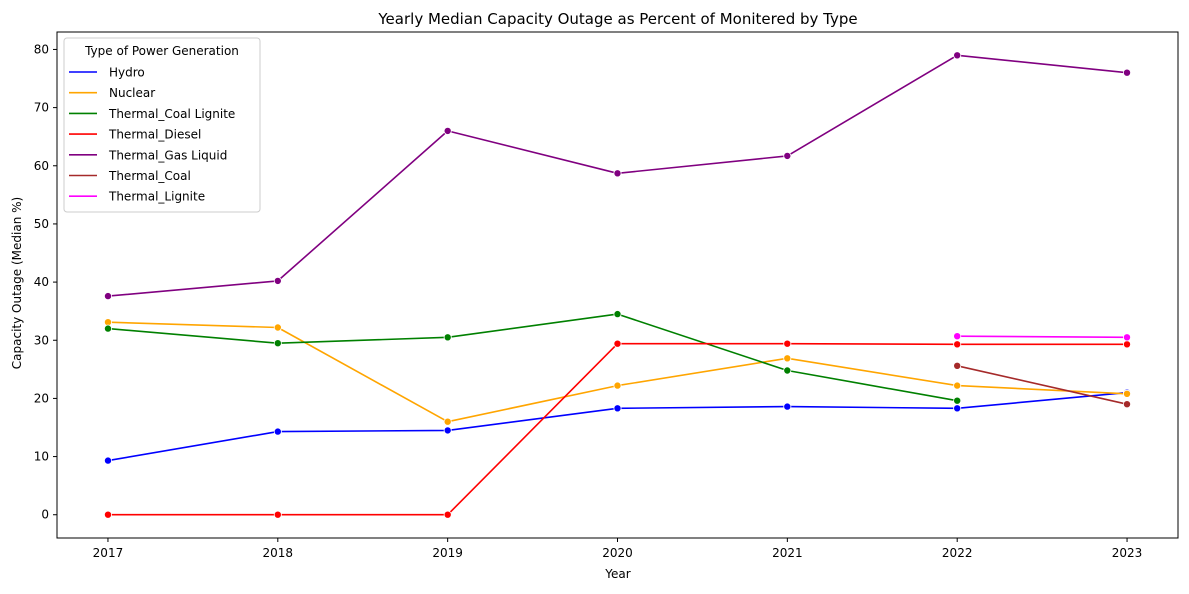 Image resolution: width=1189 pixels, height=594 pixels. What do you see at coordinates (149, 176) in the screenshot?
I see `legend-label-thermal-coal: Thermal_Coal` at bounding box center [149, 176].